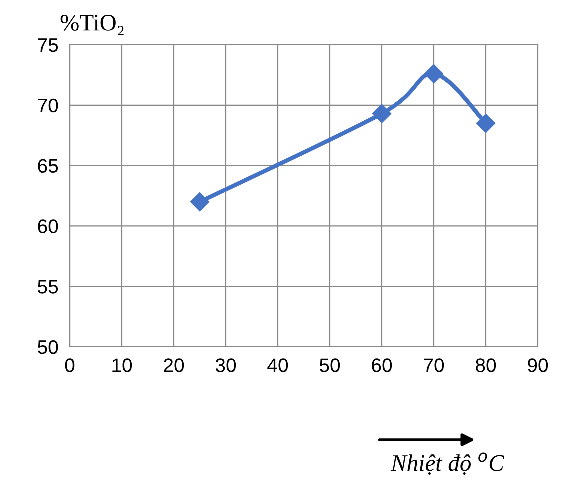 This screenshot has height=488, width=574. I want to click on y-tick-label: 50, so click(48, 347).